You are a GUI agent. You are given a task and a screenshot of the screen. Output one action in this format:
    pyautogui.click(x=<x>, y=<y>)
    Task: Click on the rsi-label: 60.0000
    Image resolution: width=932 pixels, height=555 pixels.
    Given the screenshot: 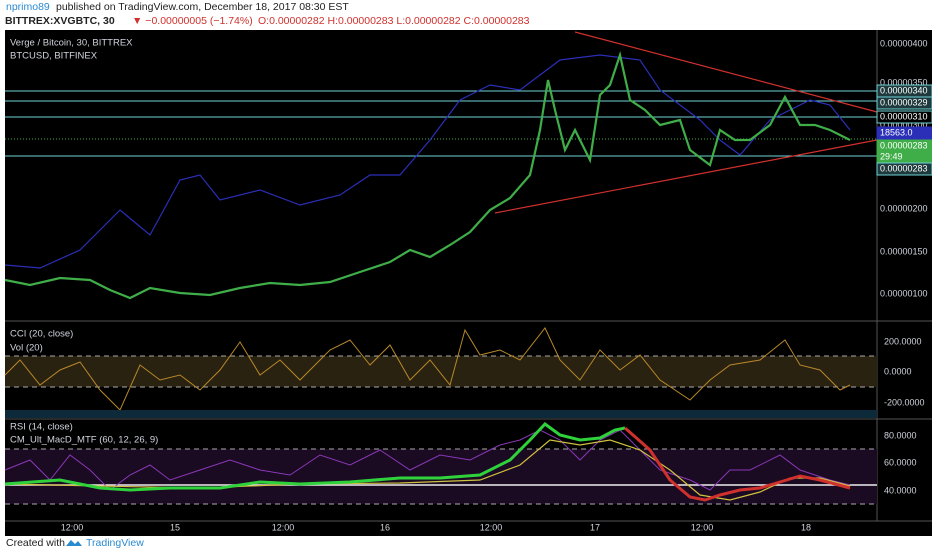 What is the action you would take?
    pyautogui.click(x=900, y=462)
    